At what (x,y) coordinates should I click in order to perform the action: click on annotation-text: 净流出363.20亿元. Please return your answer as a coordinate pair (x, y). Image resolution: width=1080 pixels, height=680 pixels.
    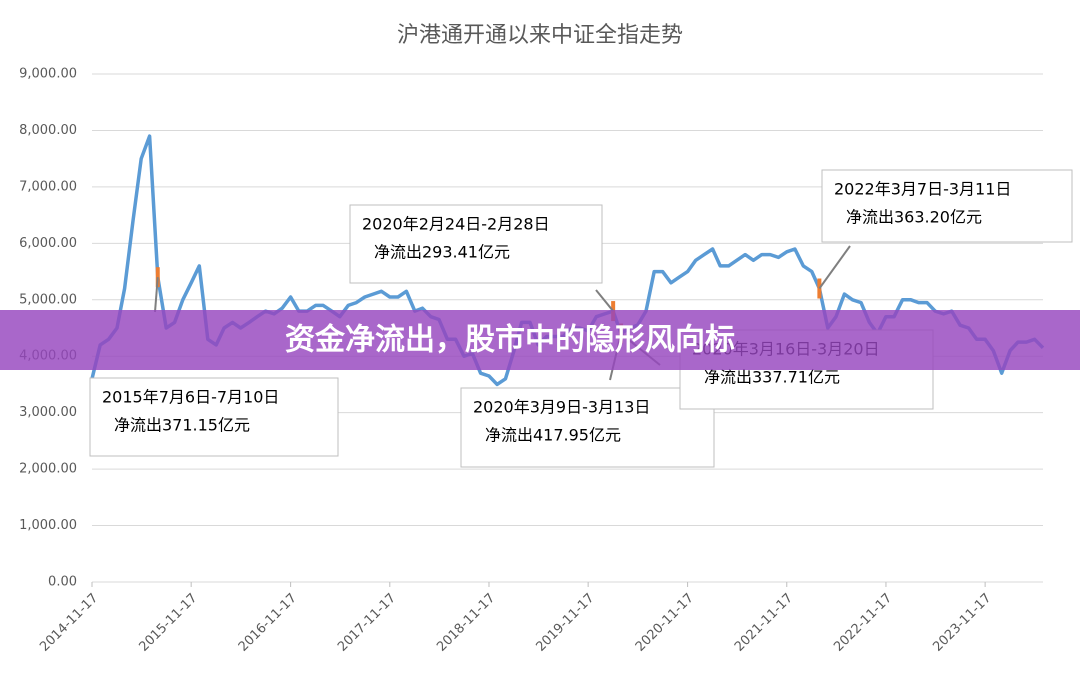
    Looking at the image, I should click on (914, 217).